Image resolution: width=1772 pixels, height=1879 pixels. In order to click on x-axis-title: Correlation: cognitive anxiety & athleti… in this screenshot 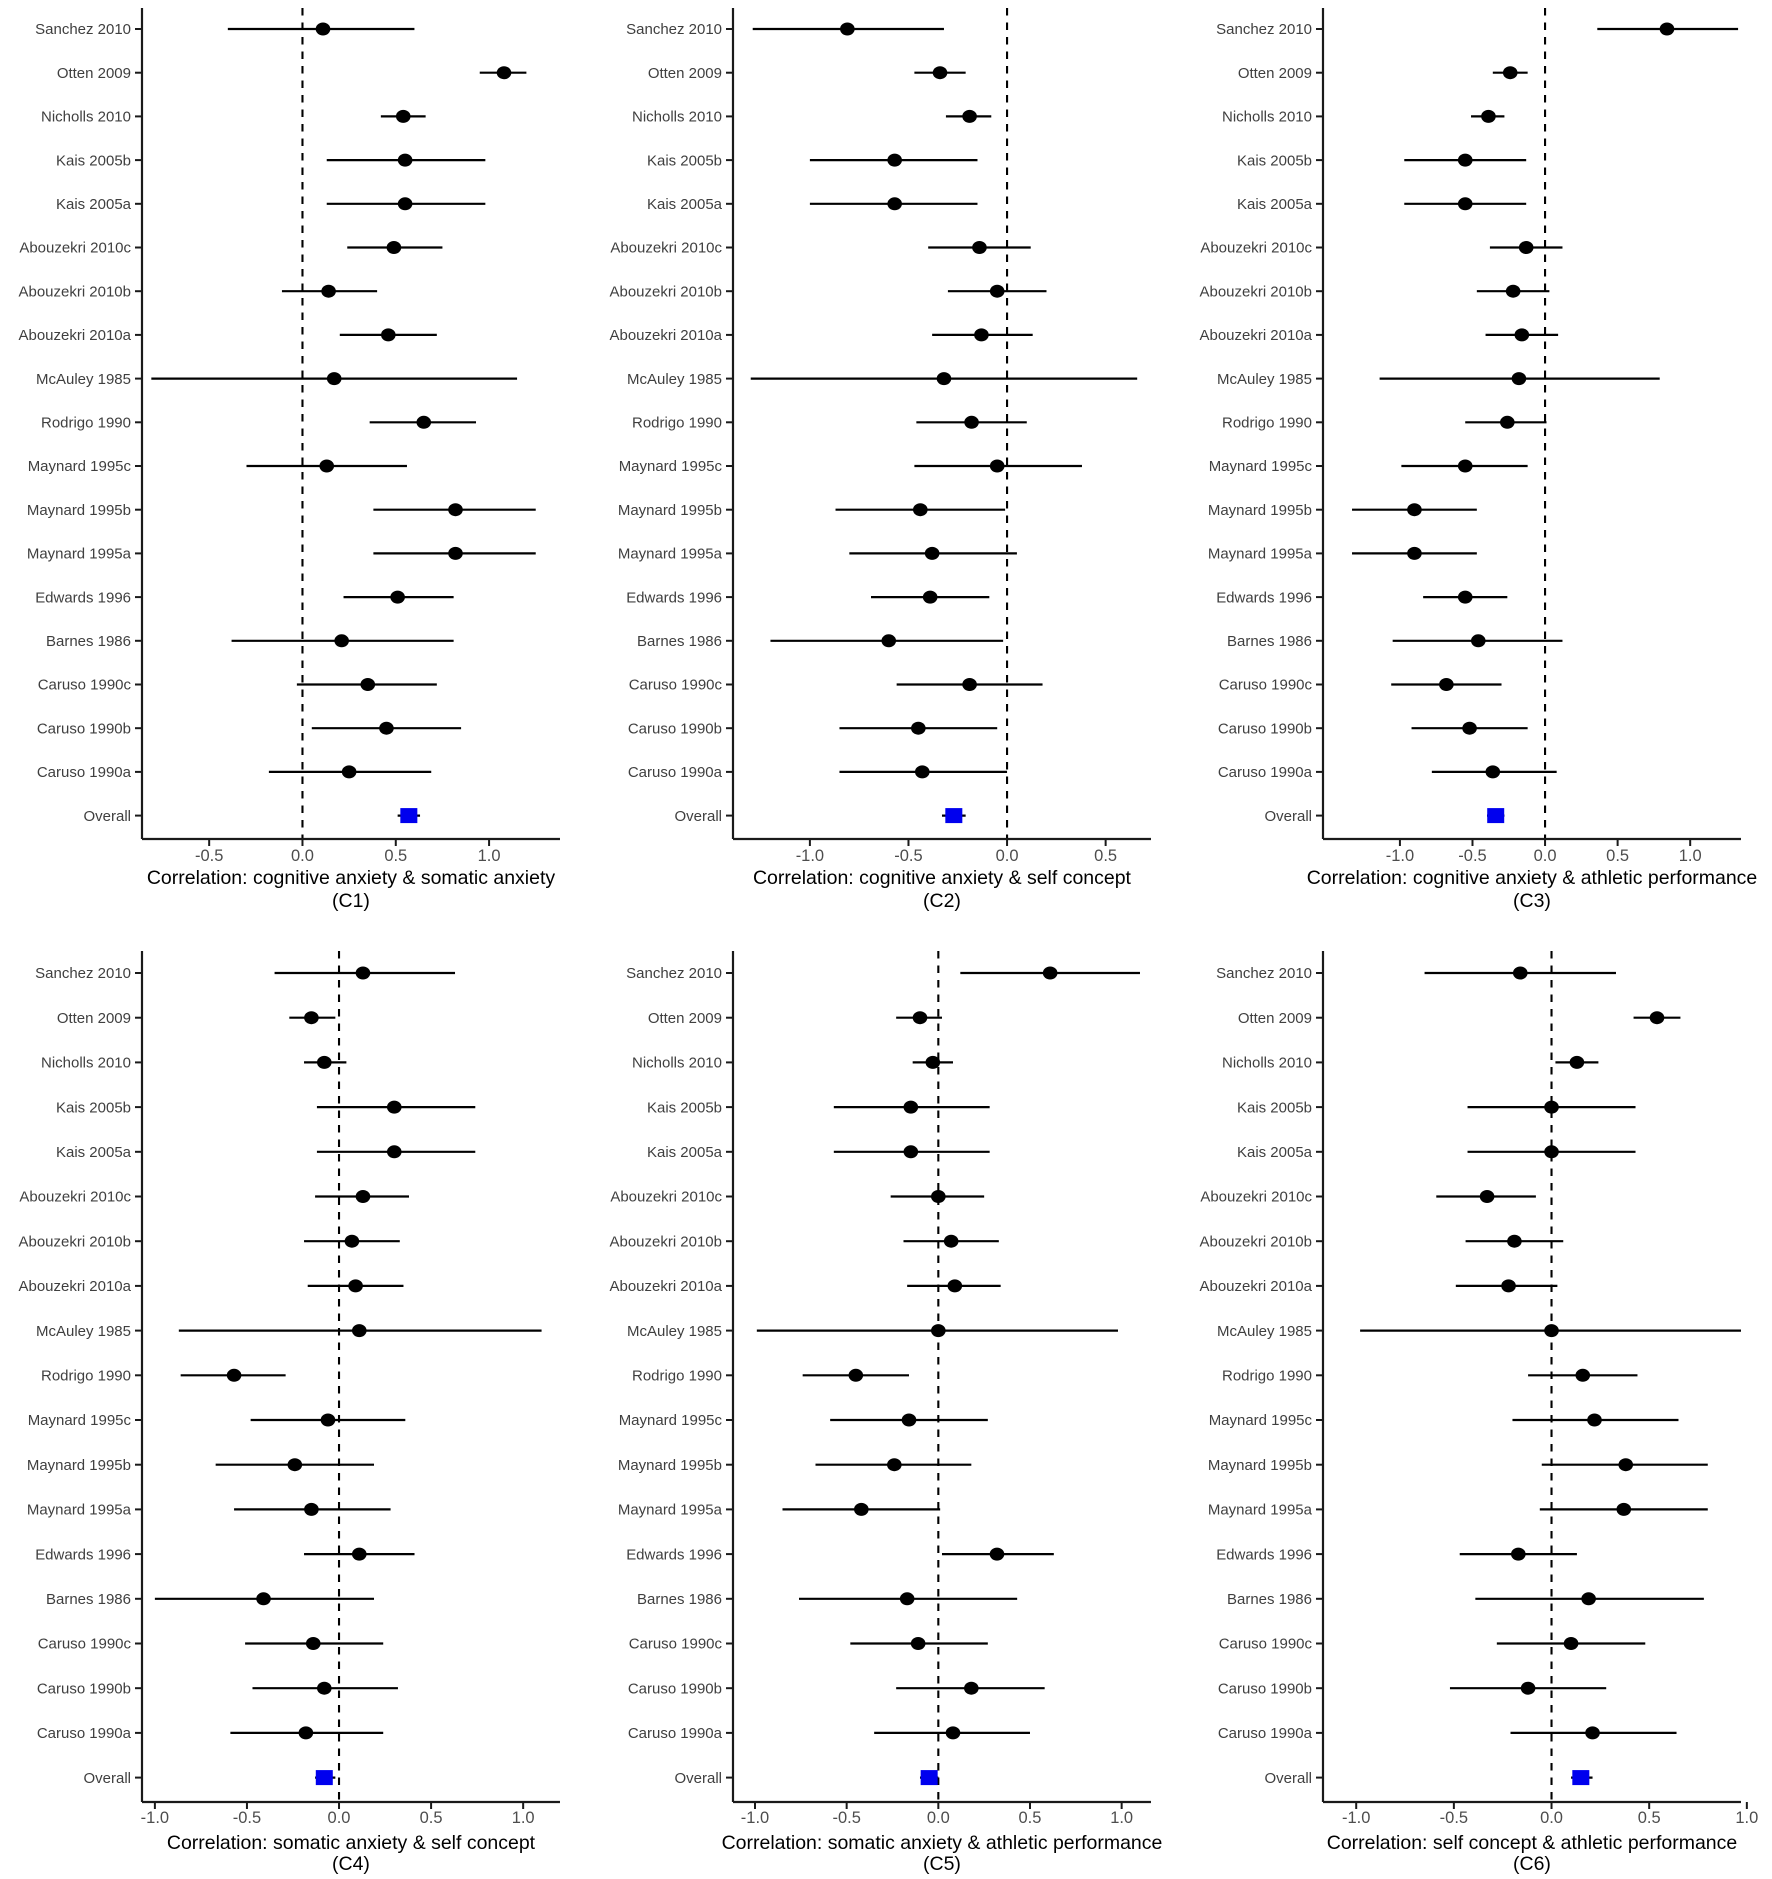, I will do `click(1532, 878)`.